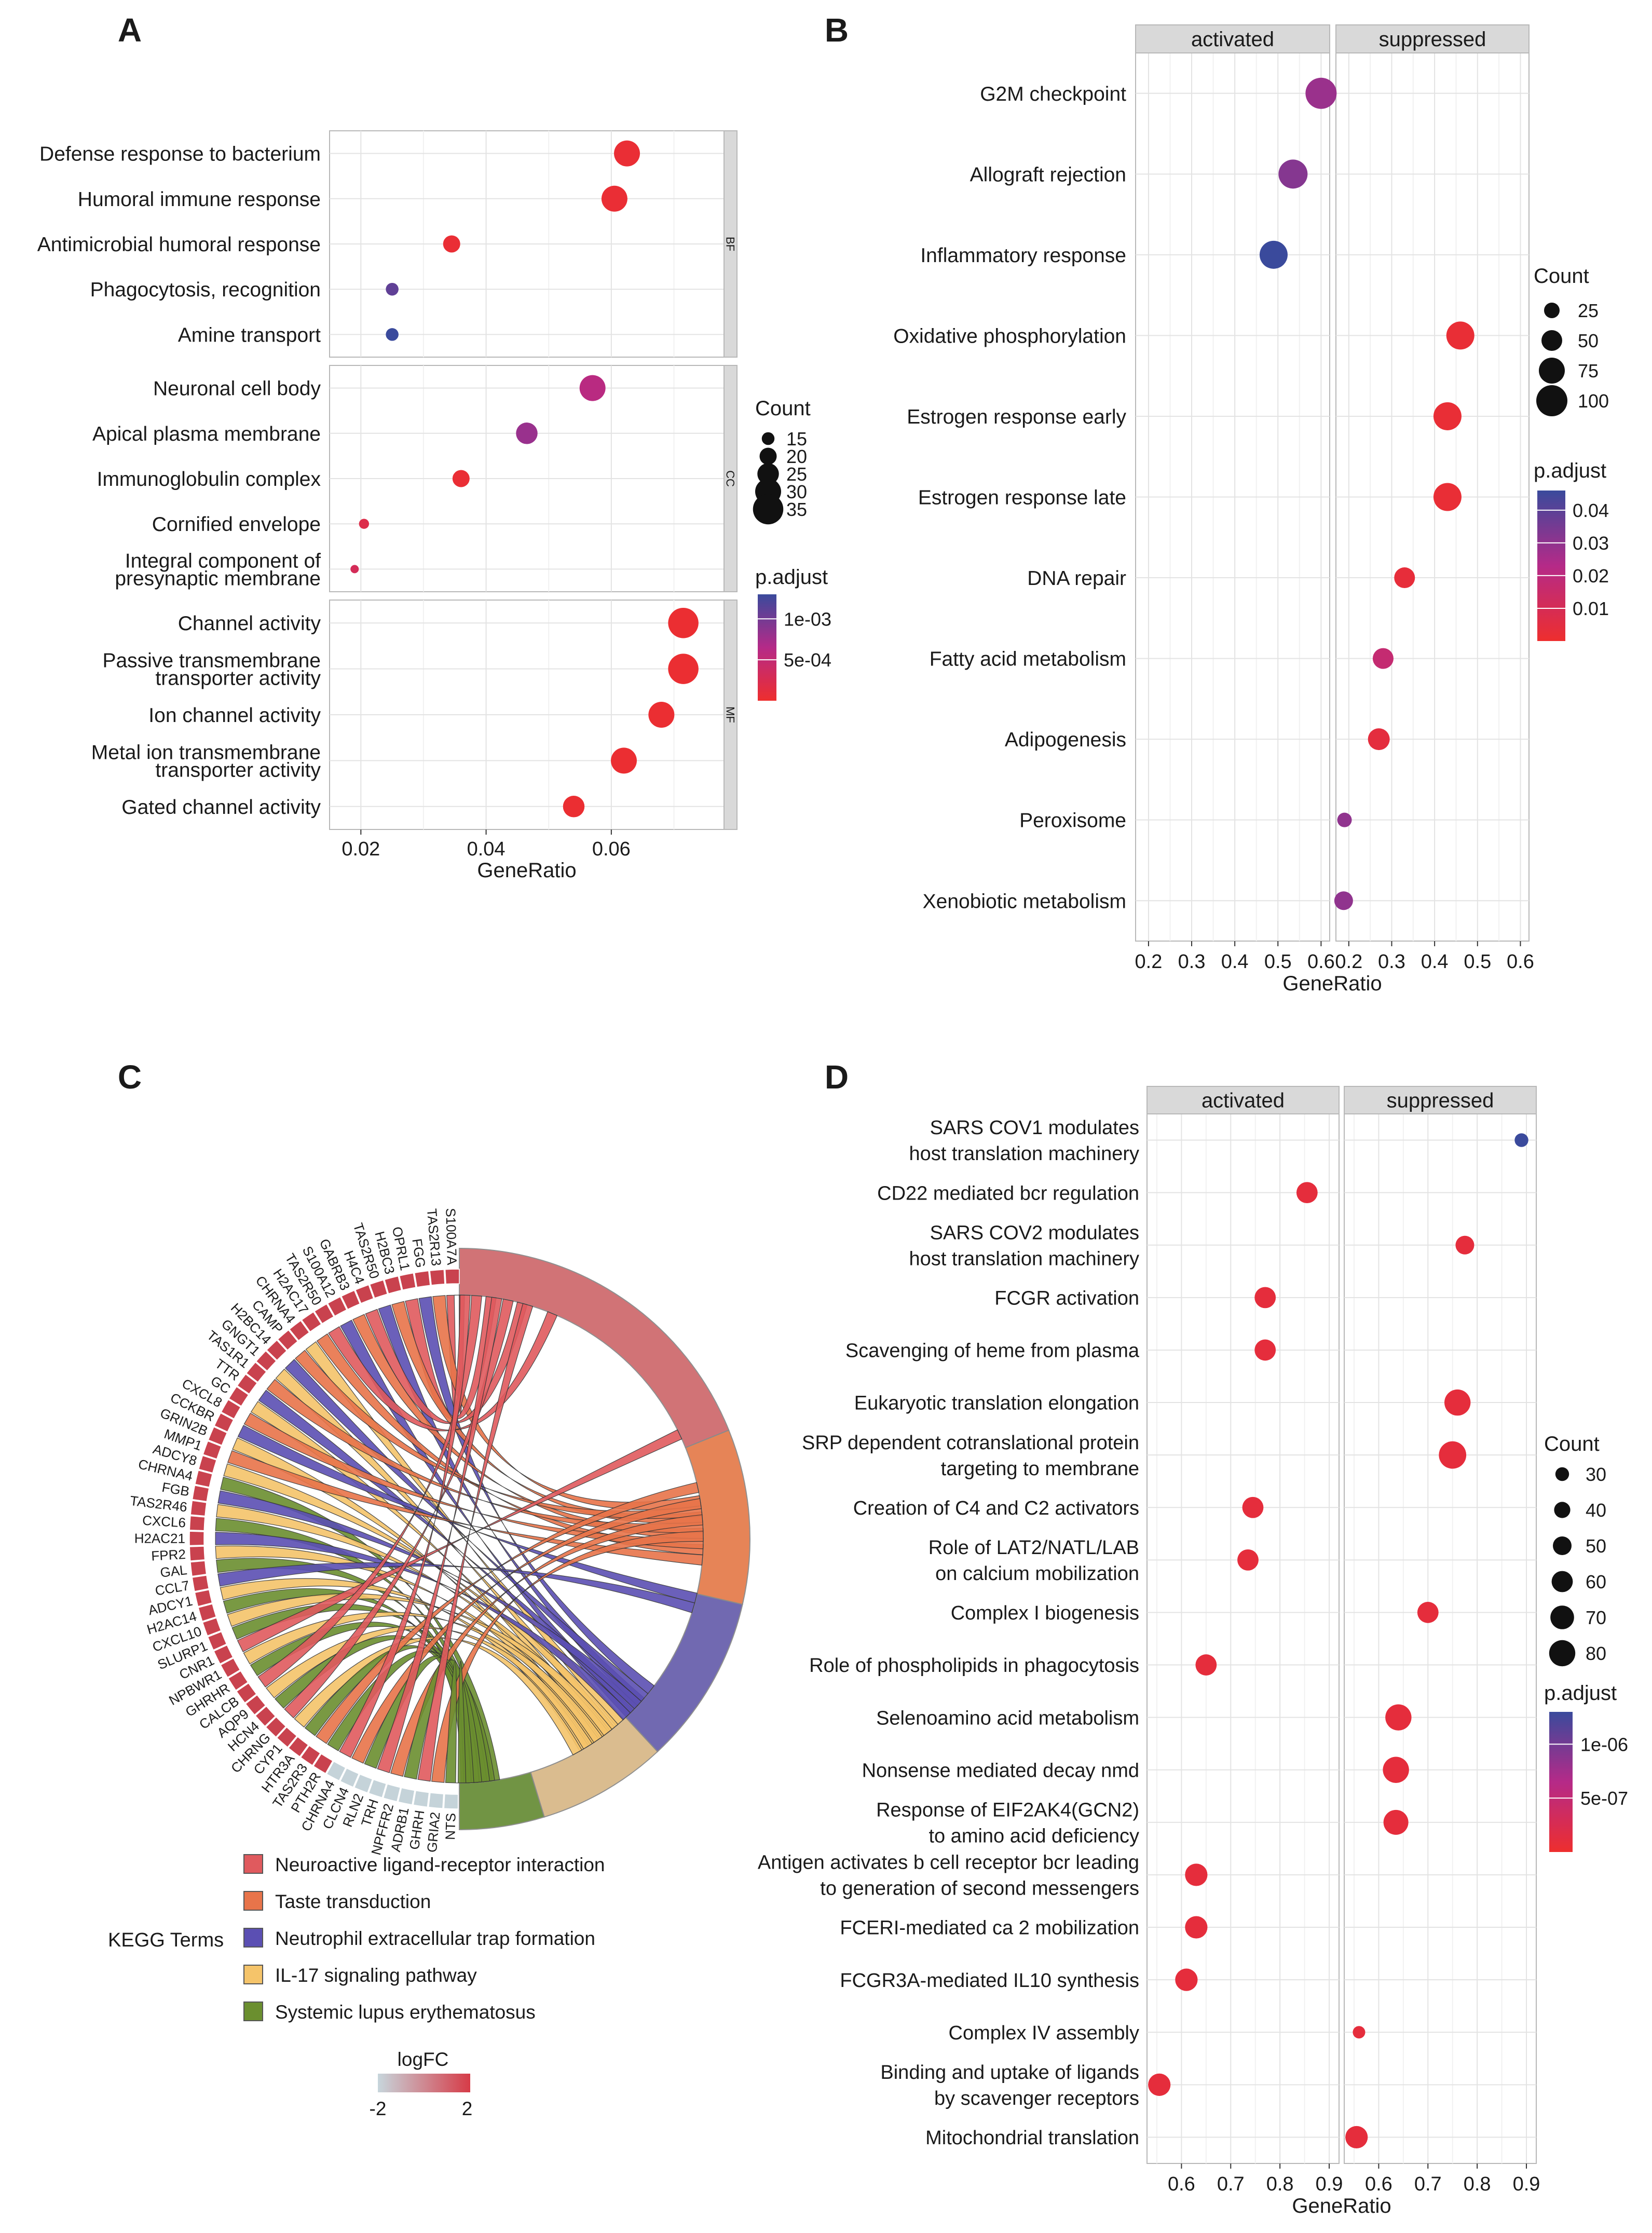 The image size is (1652, 2233). I want to click on legend-label: 0.03, so click(1591, 543).